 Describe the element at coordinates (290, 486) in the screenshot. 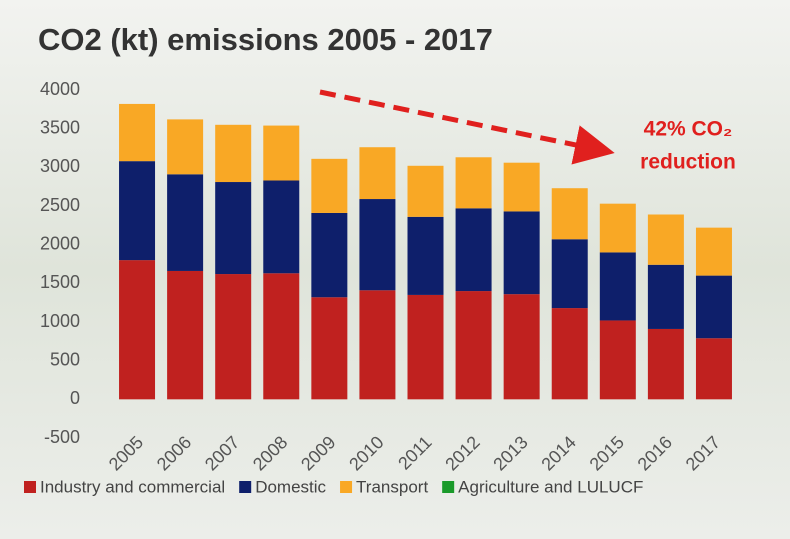

I see `legend-label: Domestic` at that location.